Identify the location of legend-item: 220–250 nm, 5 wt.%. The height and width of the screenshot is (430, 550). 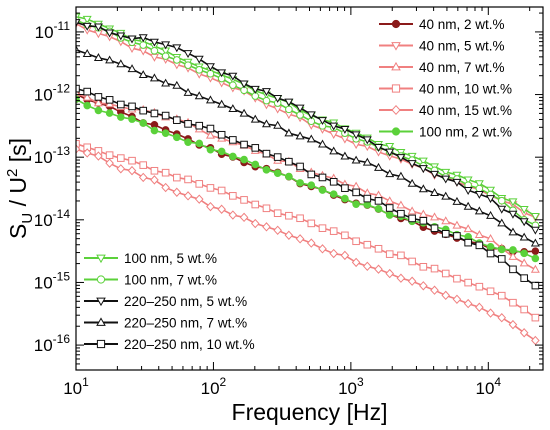
(165, 301).